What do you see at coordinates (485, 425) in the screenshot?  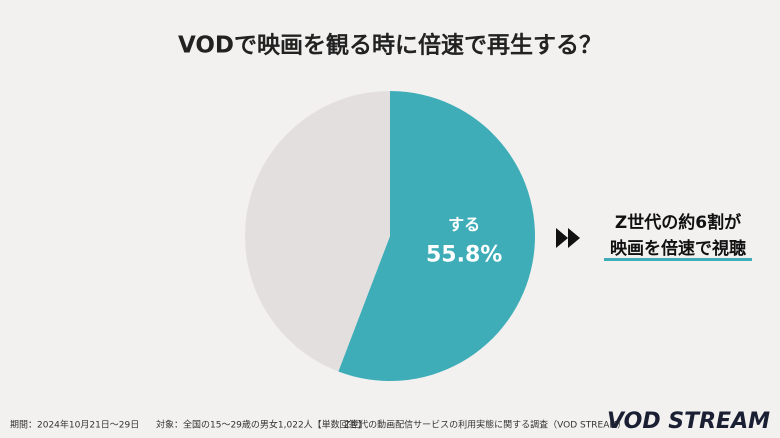 I see `footnote: Z世代の動画配信サービスの利用実態に関する調査（VOD STREAM）` at bounding box center [485, 425].